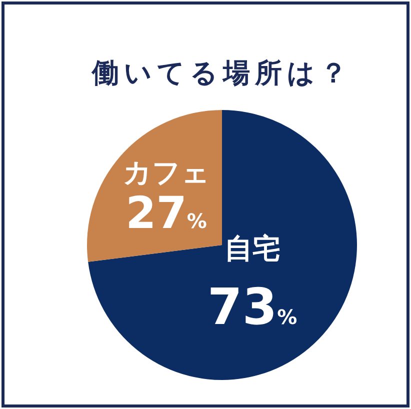 This screenshot has width=411, height=409. Describe the element at coordinates (166, 172) in the screenshot. I see `slice-label: カフェ` at that location.